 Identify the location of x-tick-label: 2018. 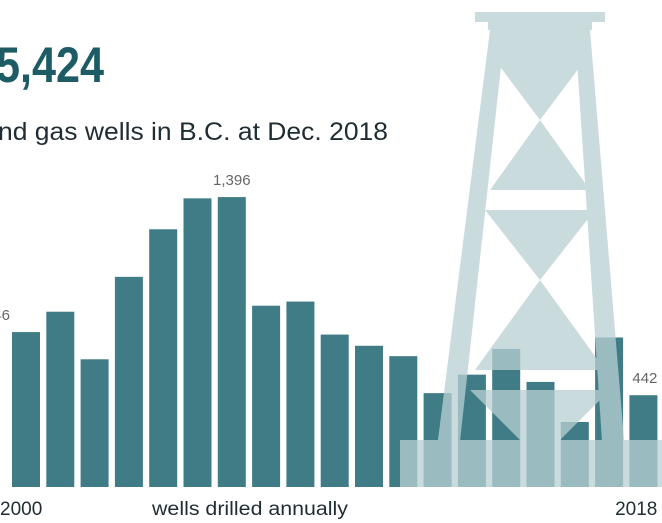
(636, 509).